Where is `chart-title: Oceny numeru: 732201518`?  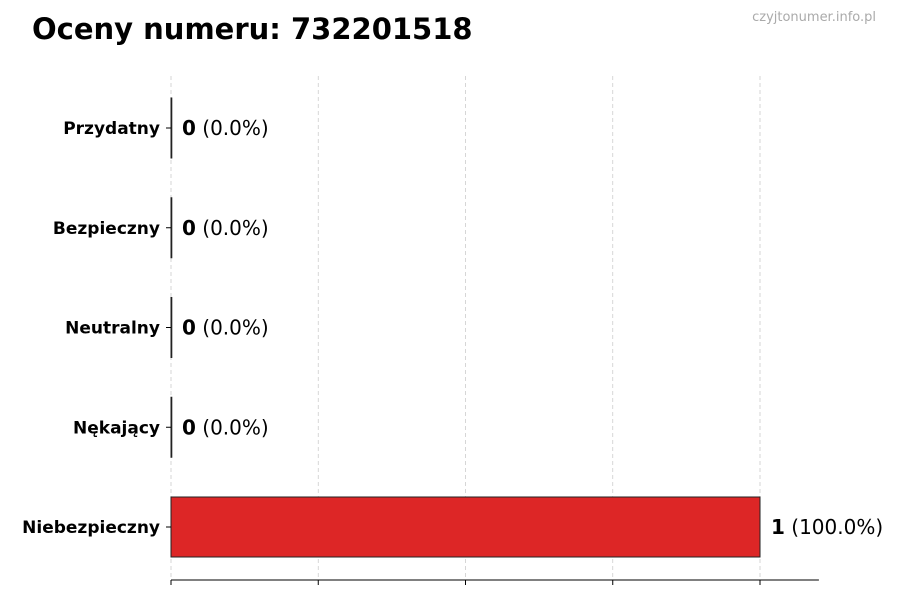
chart-title: Oceny numeru: 732201518 is located at coordinates (252, 29).